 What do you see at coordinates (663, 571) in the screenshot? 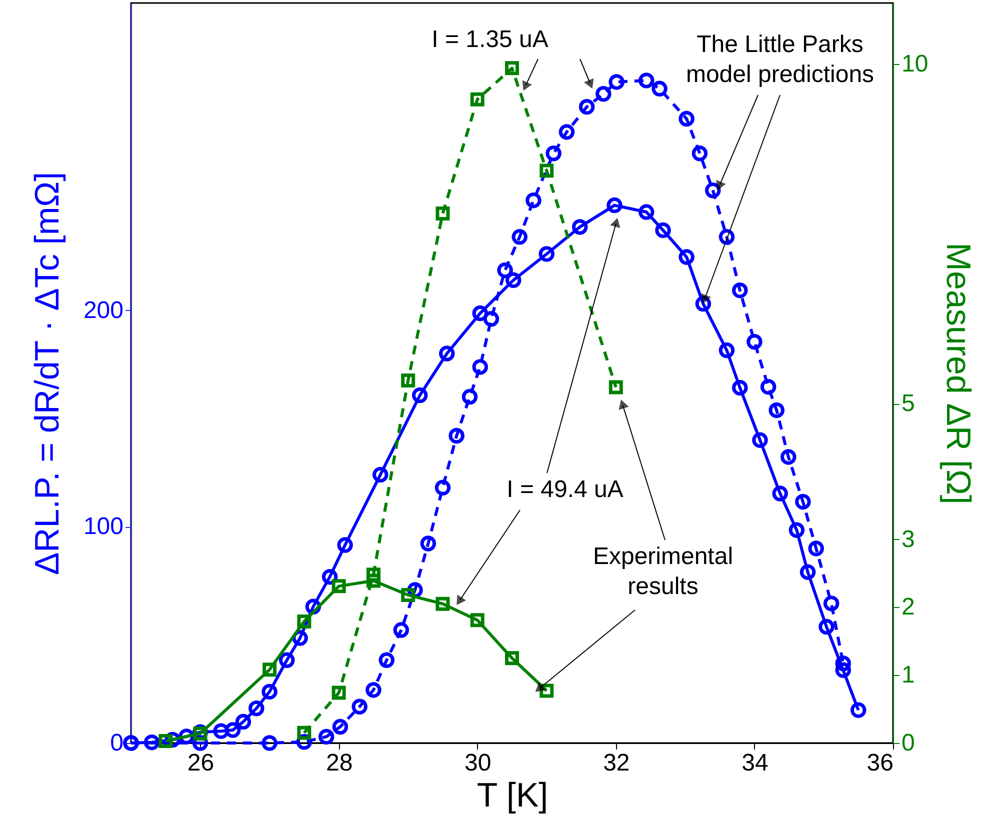
I see `annotation: Experimental results` at bounding box center [663, 571].